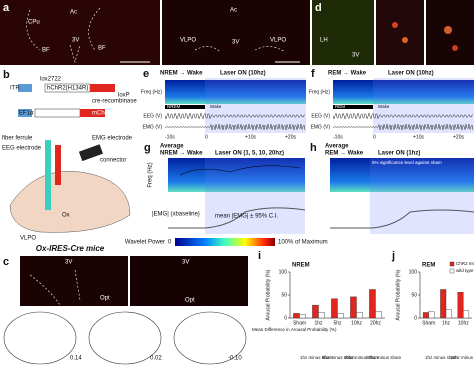  What do you see at coordinates (226, 242) in the screenshot?
I see `colorbar: Wavelet Power 0 100% of Maximum` at bounding box center [226, 242].